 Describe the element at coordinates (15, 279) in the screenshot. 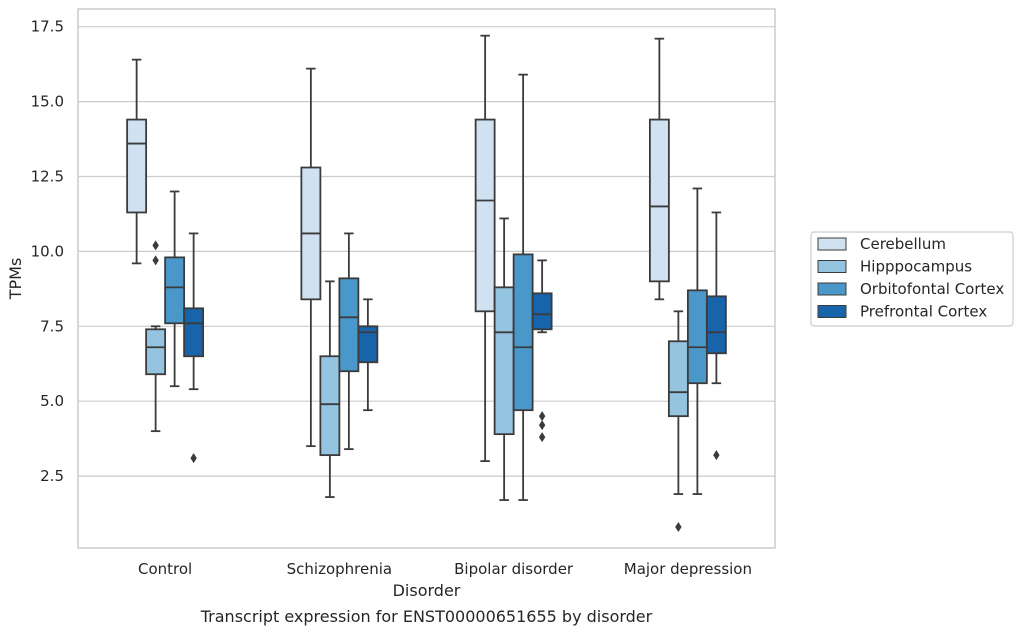

I see `y-axis-label: TPMs` at that location.